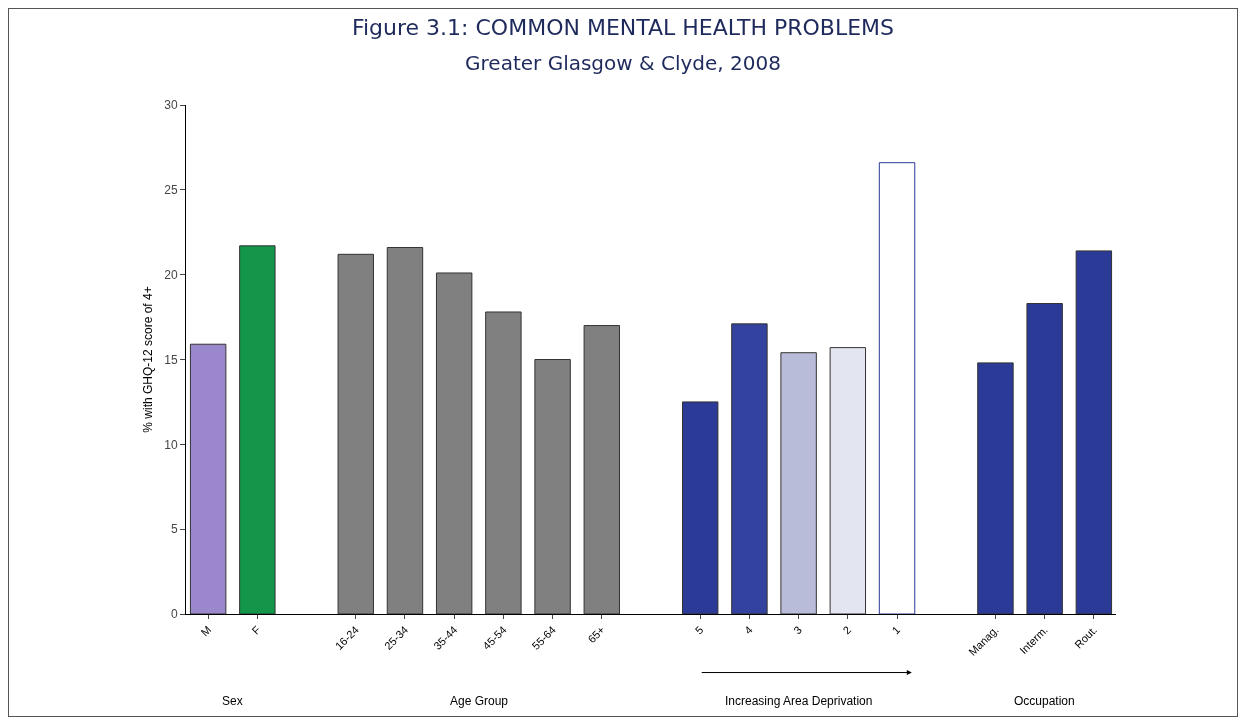  I want to click on y-tick-label: 0, so click(174, 614).